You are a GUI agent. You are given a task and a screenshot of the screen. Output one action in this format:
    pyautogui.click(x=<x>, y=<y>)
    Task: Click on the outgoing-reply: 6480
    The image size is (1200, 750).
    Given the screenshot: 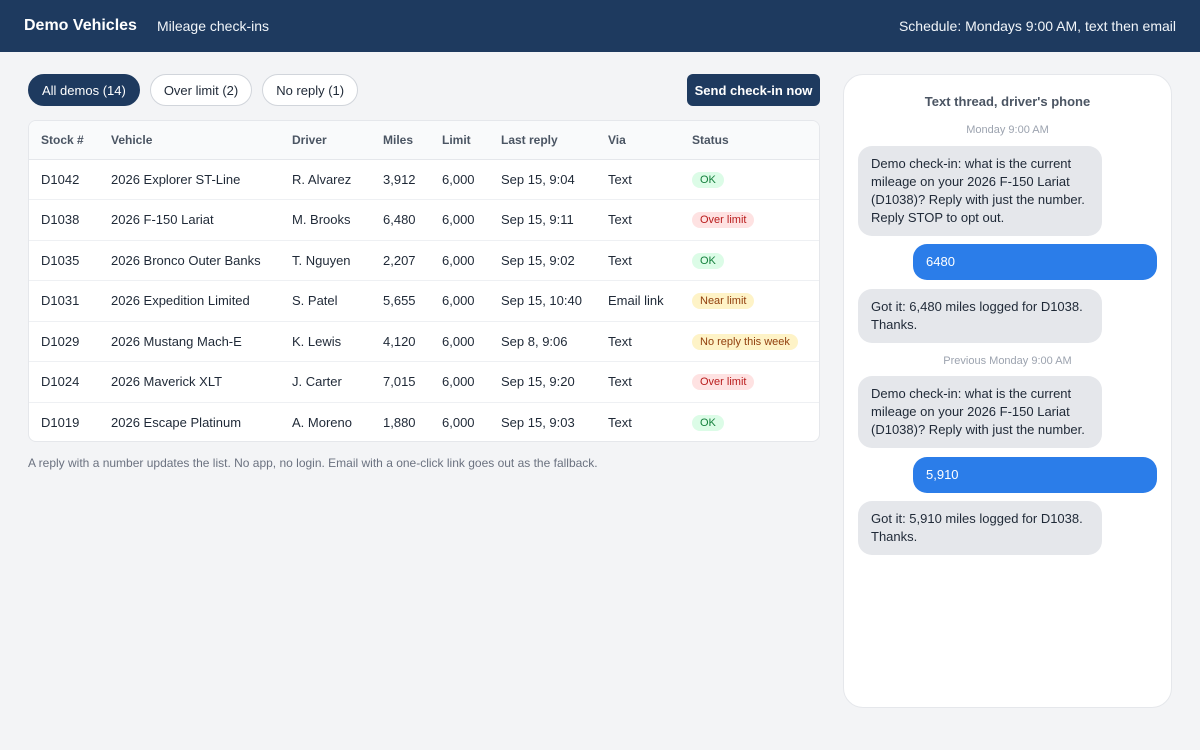 What is the action you would take?
    pyautogui.click(x=1035, y=262)
    